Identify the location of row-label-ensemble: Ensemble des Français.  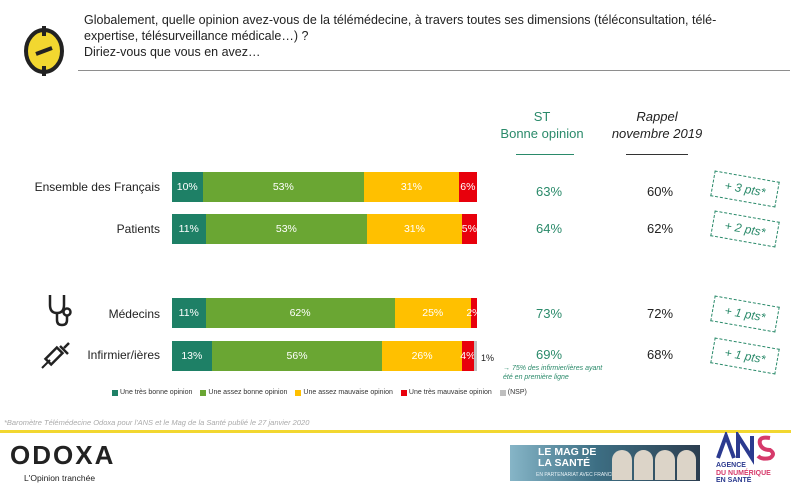
(97, 187).